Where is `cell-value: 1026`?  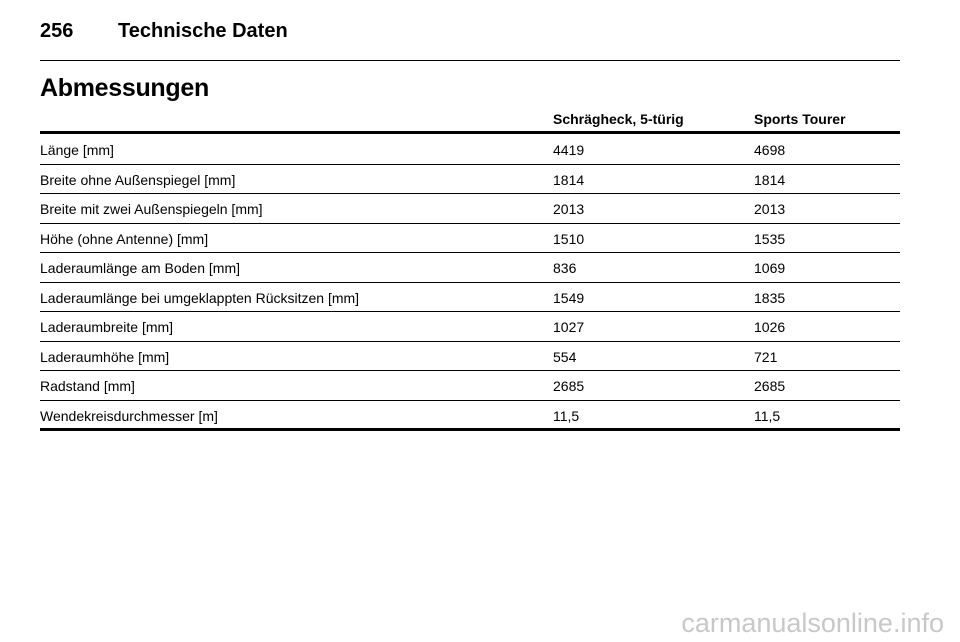 cell-value: 1026 is located at coordinates (770, 327).